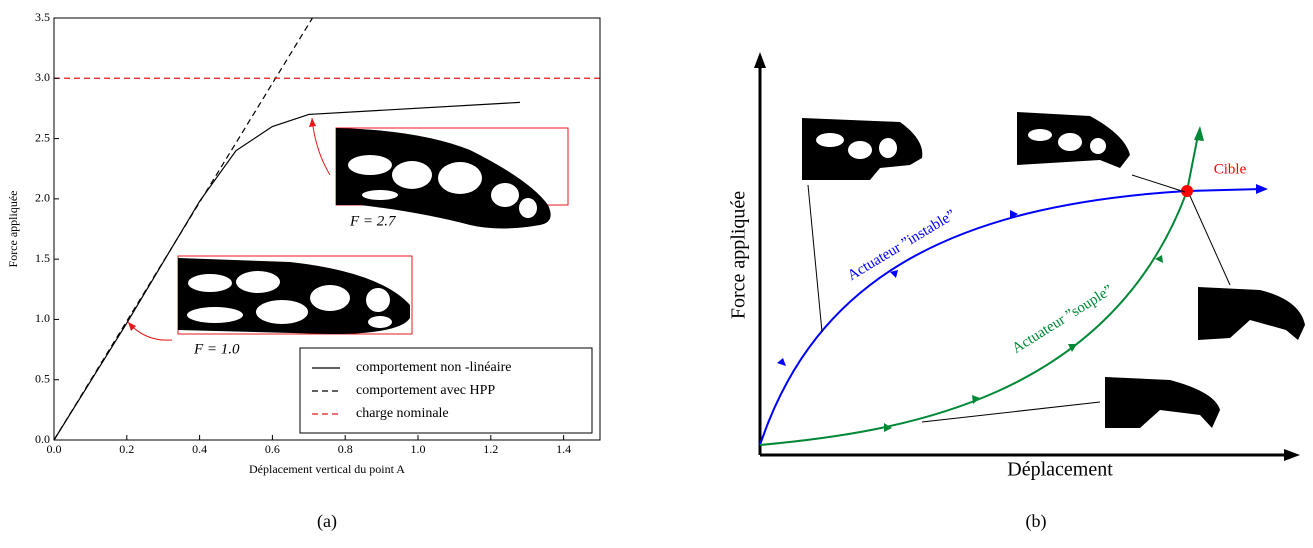 Image resolution: width=1313 pixels, height=548 pixels. I want to click on annotation: F = 2.7, so click(373, 221).